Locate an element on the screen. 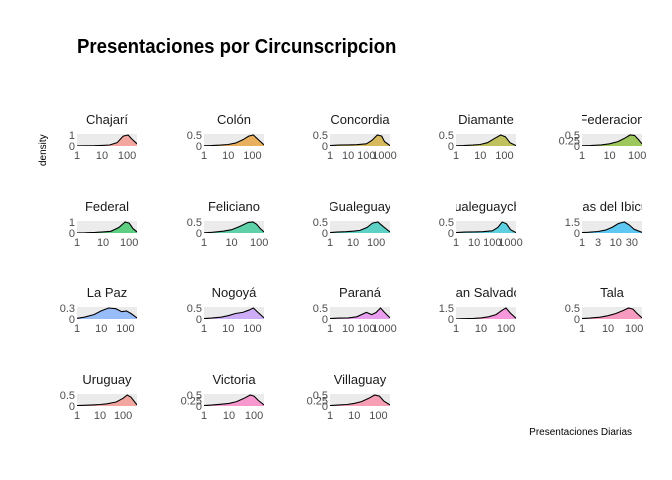 The image size is (672, 480). density-line-nogoy- is located at coordinates (234, 313).